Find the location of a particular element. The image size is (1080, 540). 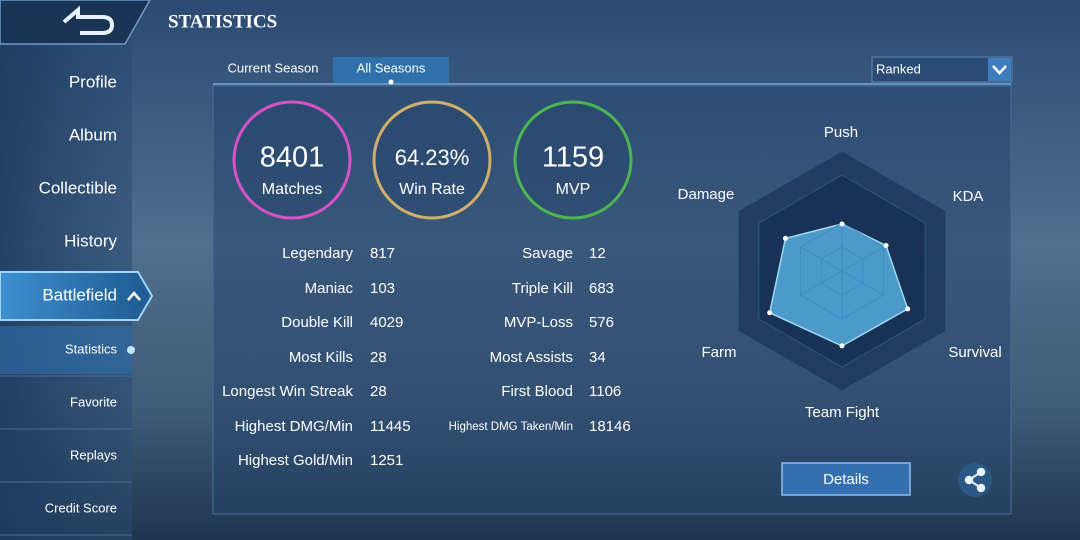

radar-axis-label: Farm is located at coordinates (719, 352).